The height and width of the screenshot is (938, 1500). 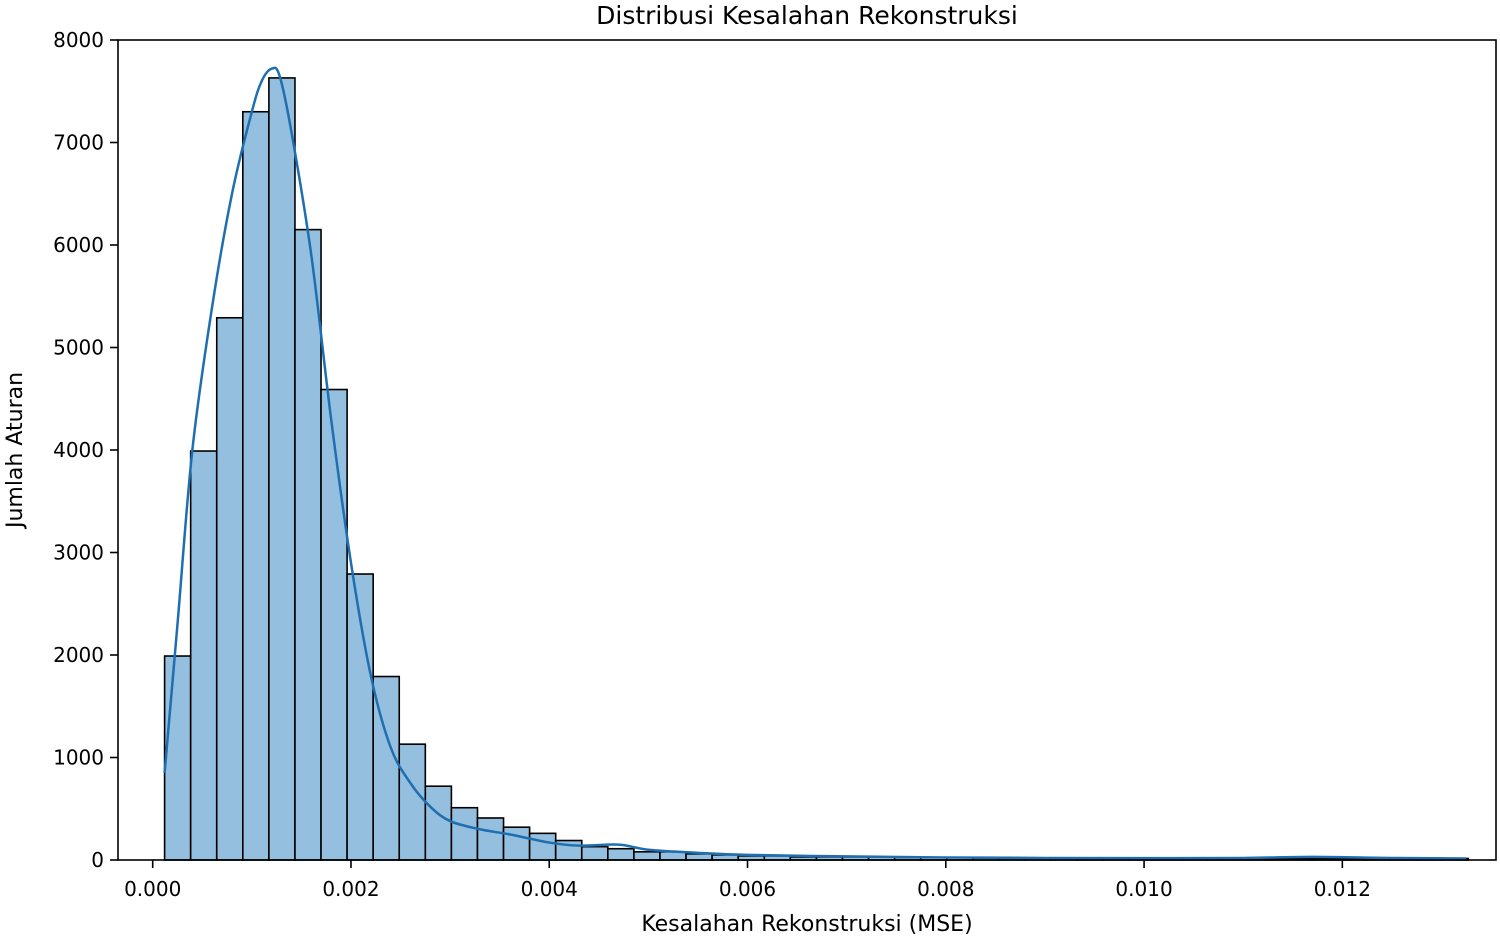 I want to click on y-tick-label: 8000, so click(x=78, y=40).